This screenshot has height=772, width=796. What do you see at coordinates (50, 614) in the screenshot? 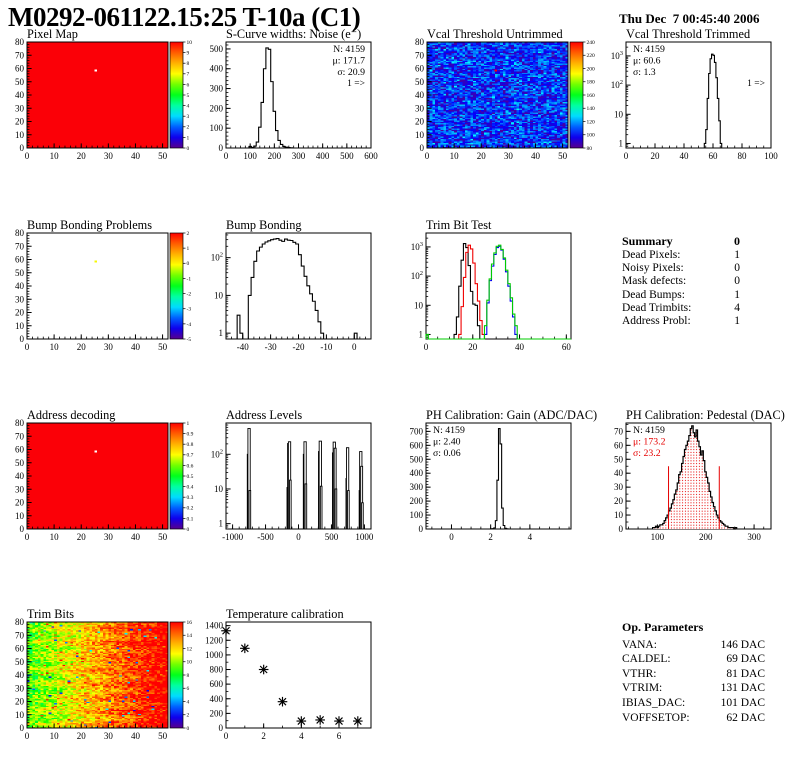
I see `chart-title: Trim Bits` at bounding box center [50, 614].